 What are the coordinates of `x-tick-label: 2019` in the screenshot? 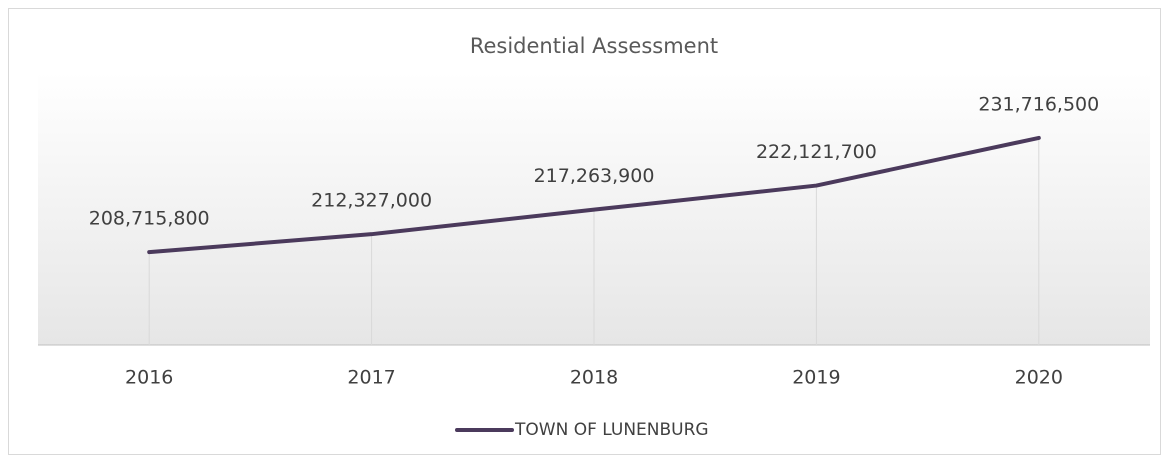 It's located at (816, 378).